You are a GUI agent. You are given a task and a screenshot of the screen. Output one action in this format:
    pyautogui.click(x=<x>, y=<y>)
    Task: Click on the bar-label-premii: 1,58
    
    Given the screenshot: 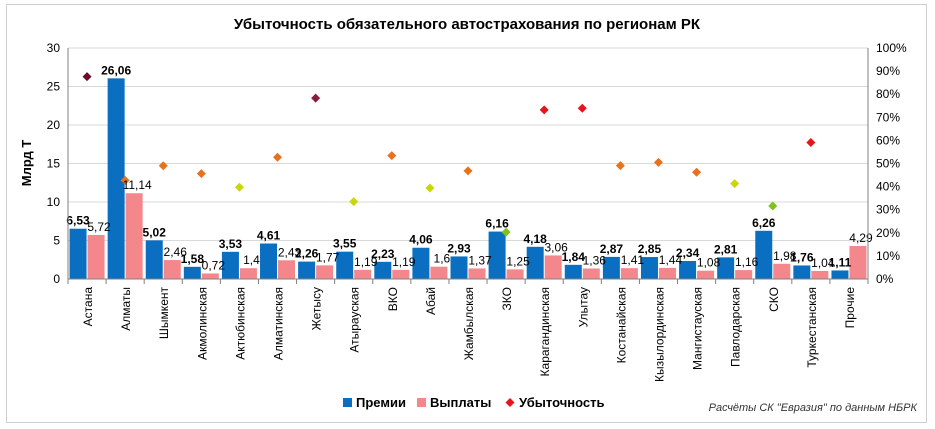 What is the action you would take?
    pyautogui.click(x=193, y=259)
    